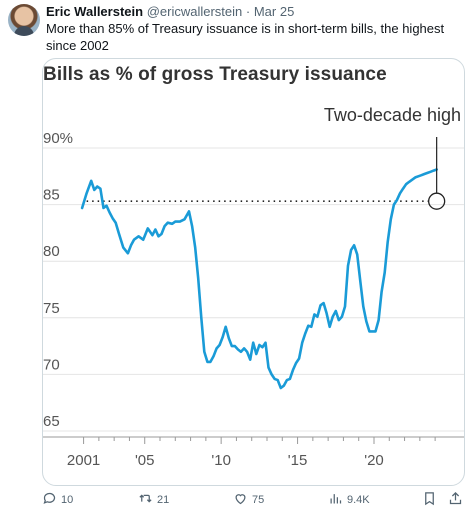  I want to click on tweet-actions: 10 21 75 9.4K, so click(235, 500).